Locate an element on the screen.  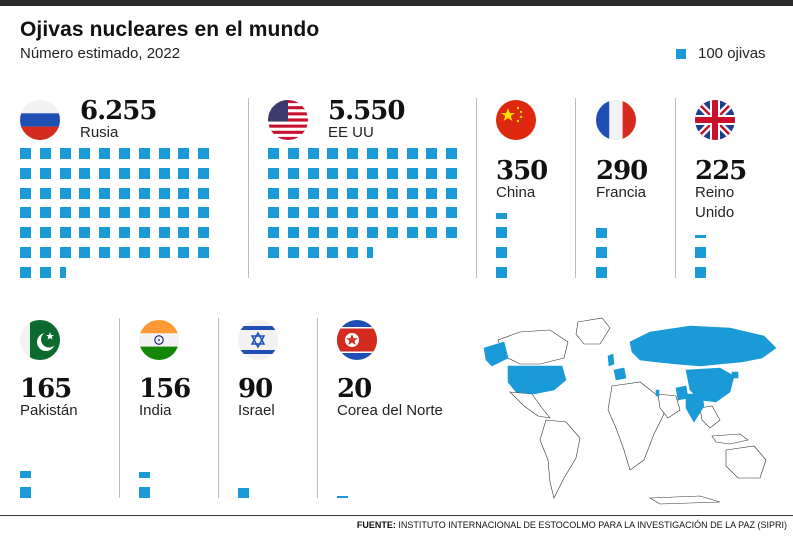
pakistan-flag-icon is located at coordinates (40, 340).